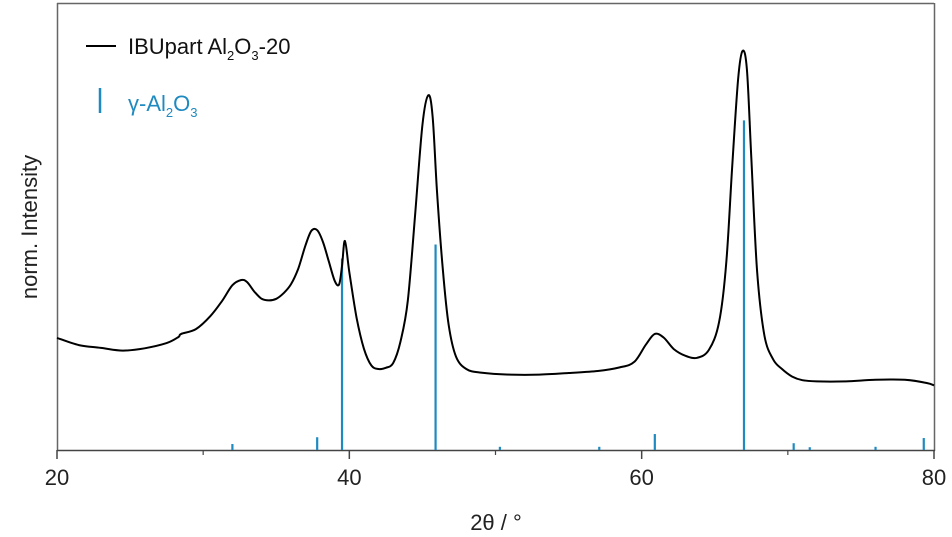  What do you see at coordinates (349, 477) in the screenshot?
I see `x-tick-label: 40` at bounding box center [349, 477].